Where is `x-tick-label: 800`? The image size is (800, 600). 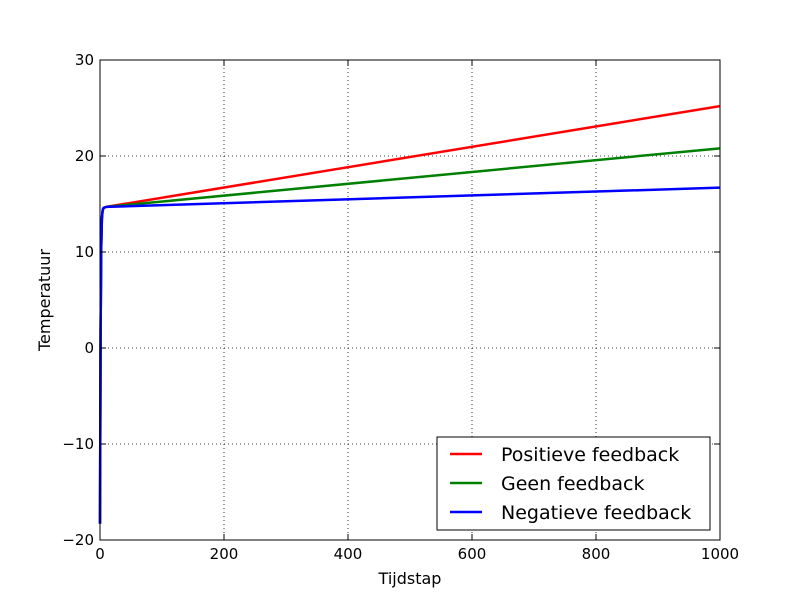
x-tick-label: 800 is located at coordinates (596, 554).